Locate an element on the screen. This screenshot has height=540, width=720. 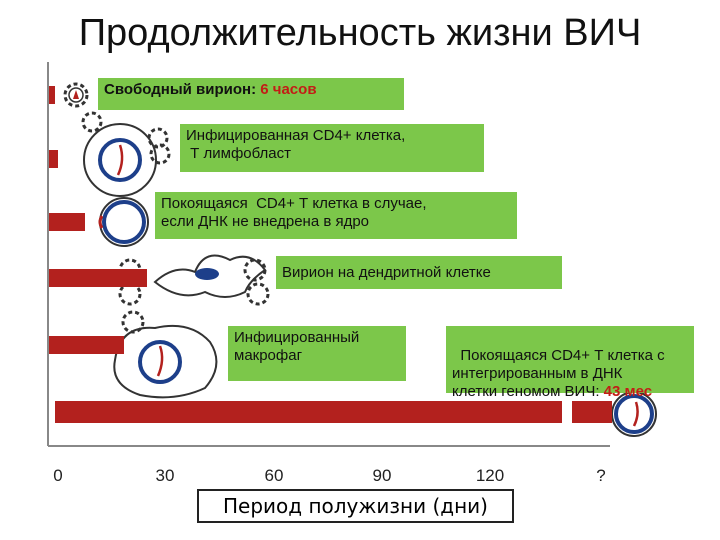
lymphoblast-cell-icon is located at coordinates (126, 154).